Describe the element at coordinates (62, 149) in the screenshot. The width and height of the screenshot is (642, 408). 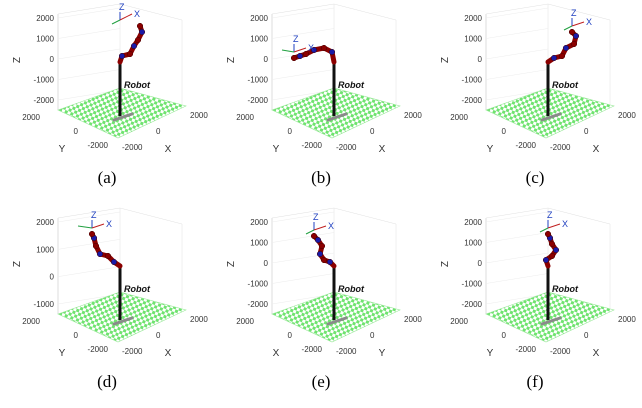
I see `left-axis-label: Y` at that location.